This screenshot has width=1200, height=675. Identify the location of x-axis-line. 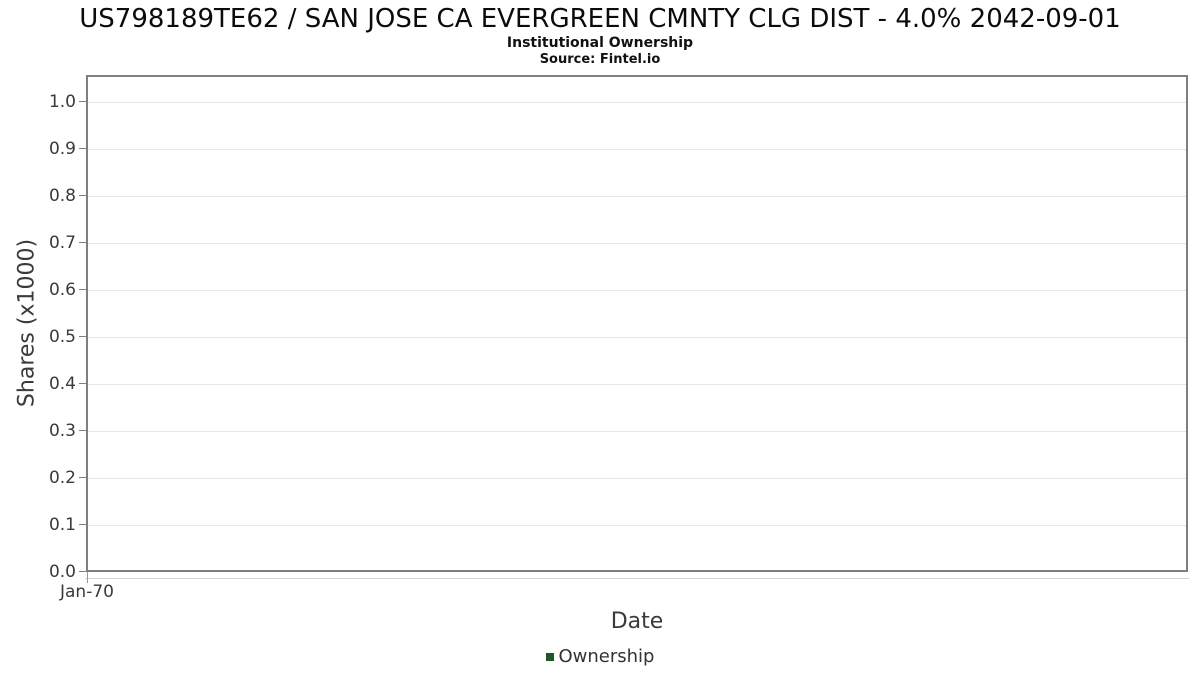
(637, 578).